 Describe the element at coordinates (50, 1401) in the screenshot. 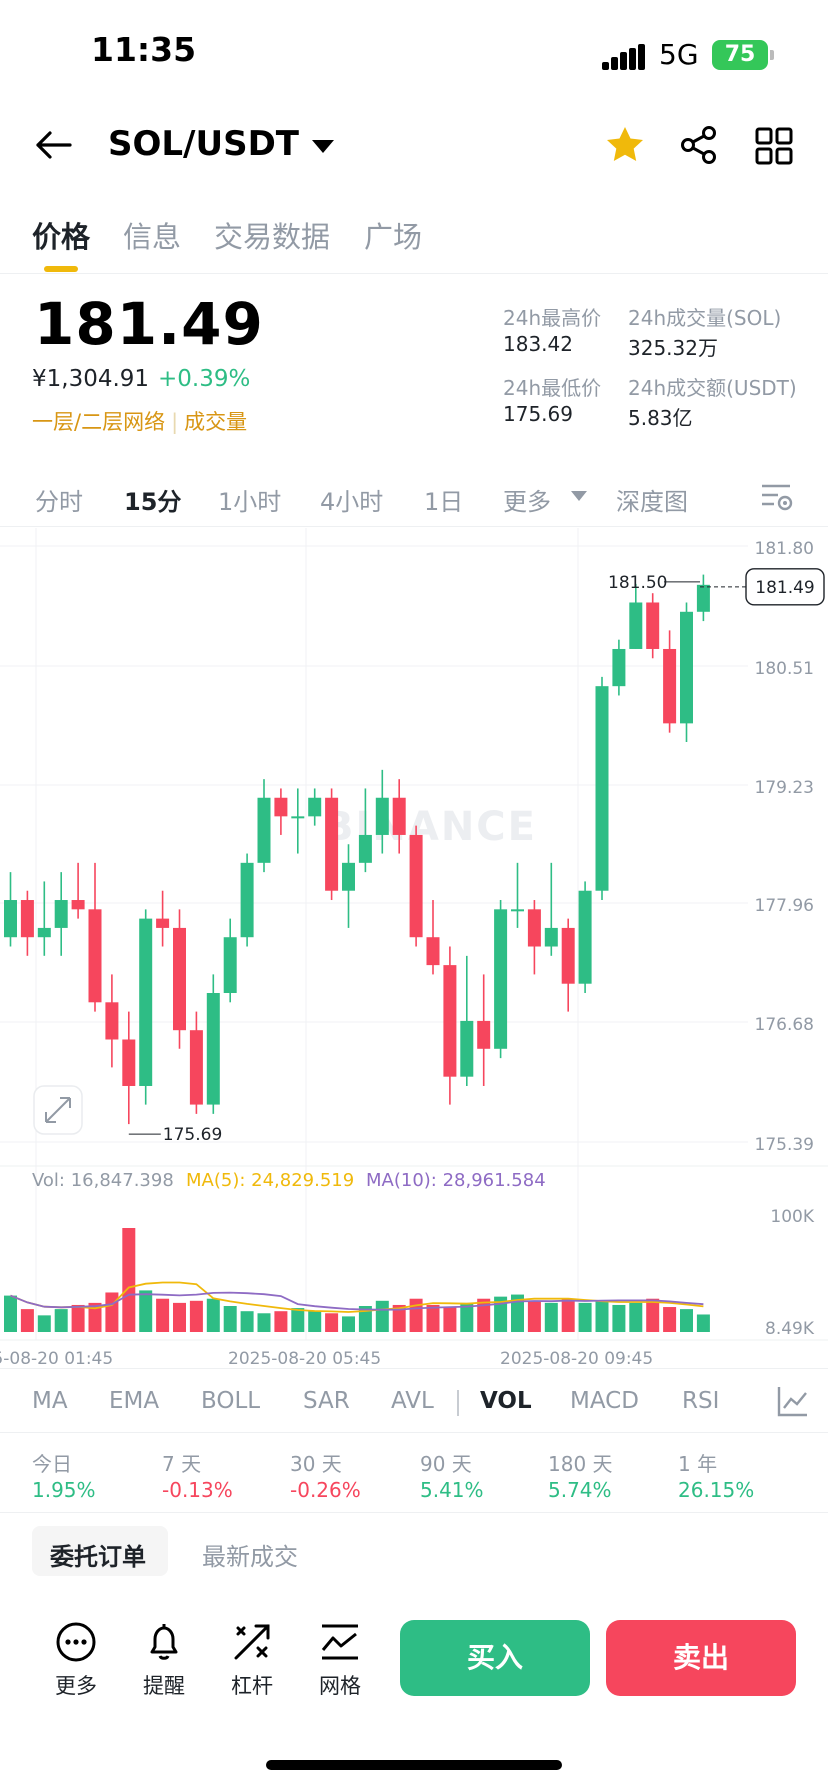

I see `indicator-ma: MA` at that location.